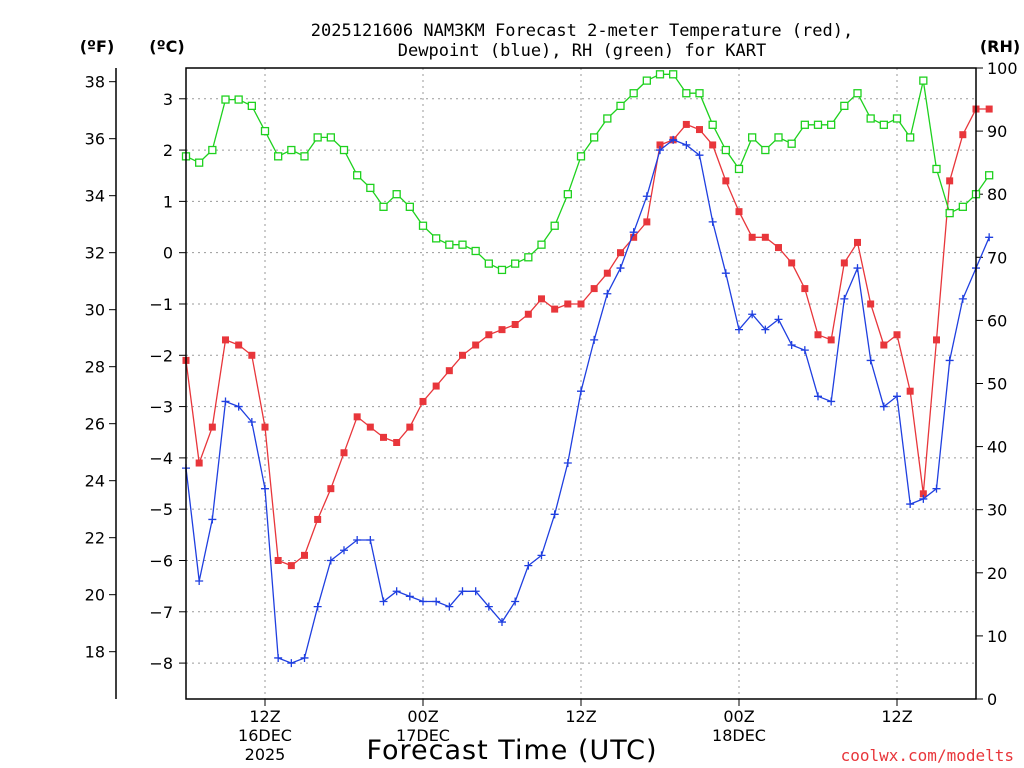  I want to click on rh-unit-label: (RH), so click(1000, 46).